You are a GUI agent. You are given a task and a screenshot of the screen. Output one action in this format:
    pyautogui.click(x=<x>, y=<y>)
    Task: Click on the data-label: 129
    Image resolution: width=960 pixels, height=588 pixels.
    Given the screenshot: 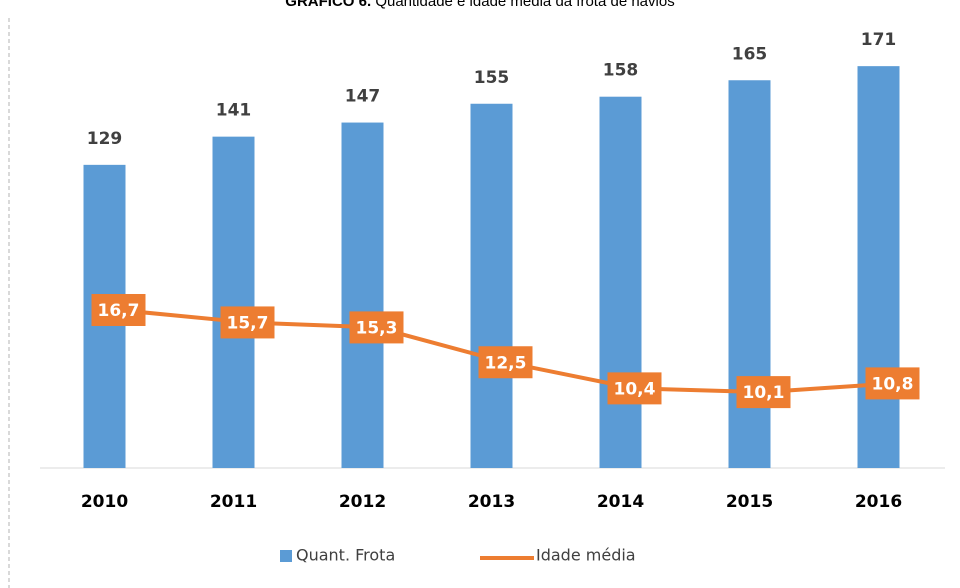 What is the action you would take?
    pyautogui.click(x=105, y=139)
    